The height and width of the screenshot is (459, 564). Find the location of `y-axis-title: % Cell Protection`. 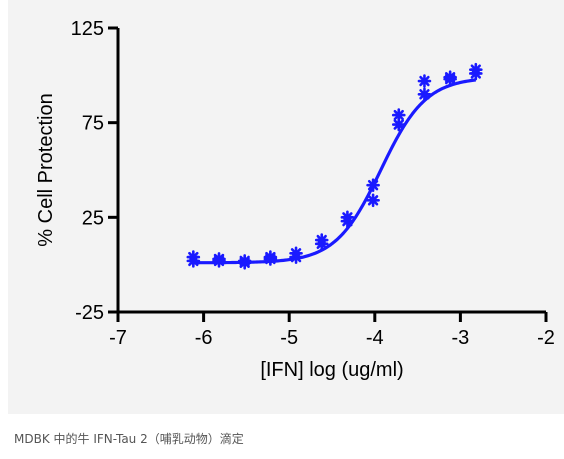

y-axis-title: % Cell Protection is located at coordinates (46, 169).